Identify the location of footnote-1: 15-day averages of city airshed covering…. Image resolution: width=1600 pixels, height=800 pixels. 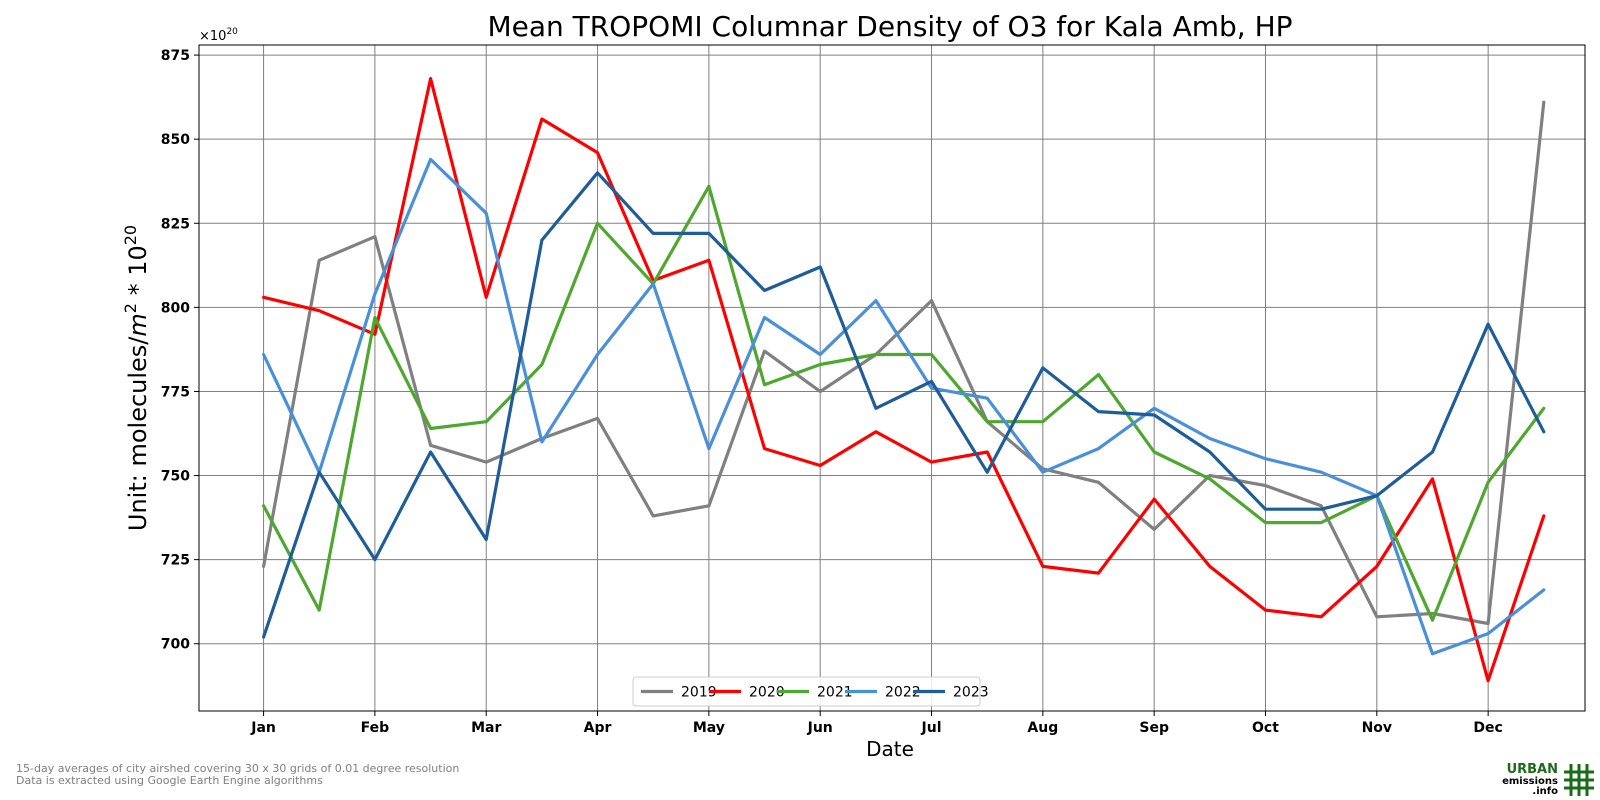
(238, 768).